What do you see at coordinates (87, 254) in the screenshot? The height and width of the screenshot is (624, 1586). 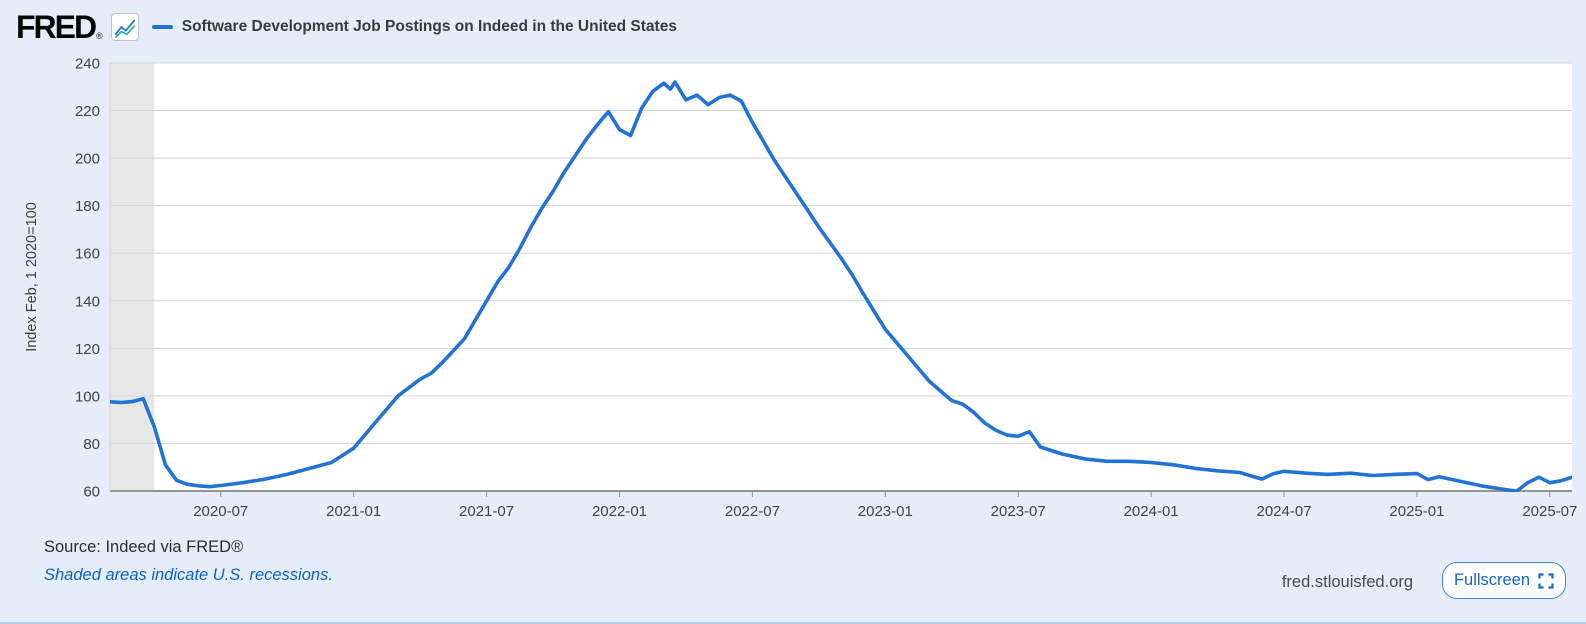 I see `y-tick-label: 160` at bounding box center [87, 254].